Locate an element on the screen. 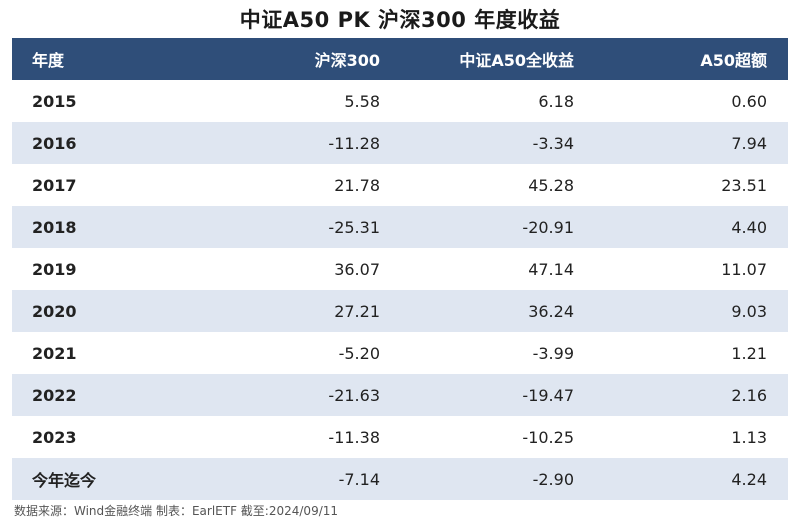 The image size is (800, 525). header-a50-total-return: 中证A50全收益 is located at coordinates (516, 60).